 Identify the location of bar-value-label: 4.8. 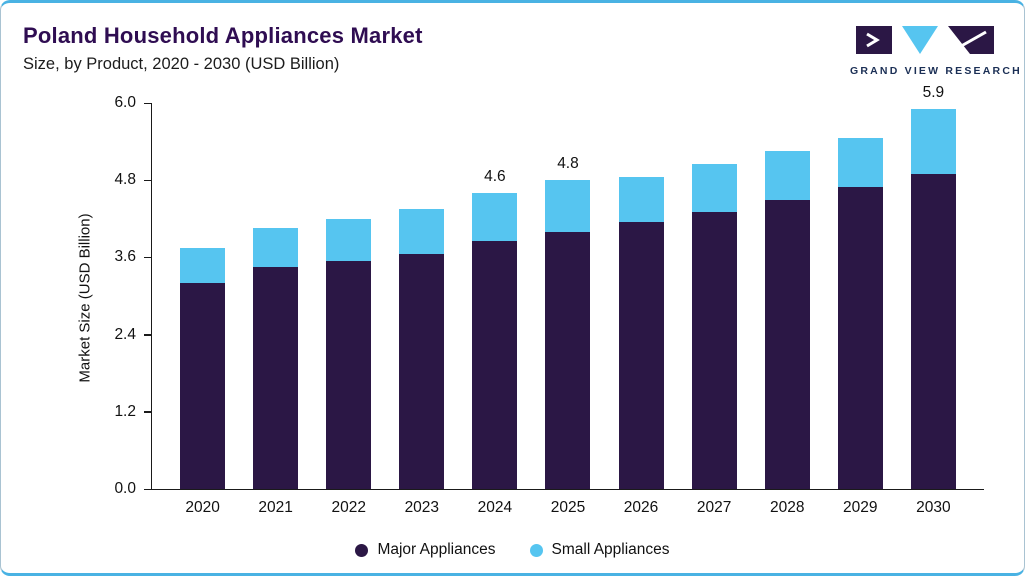
(568, 164).